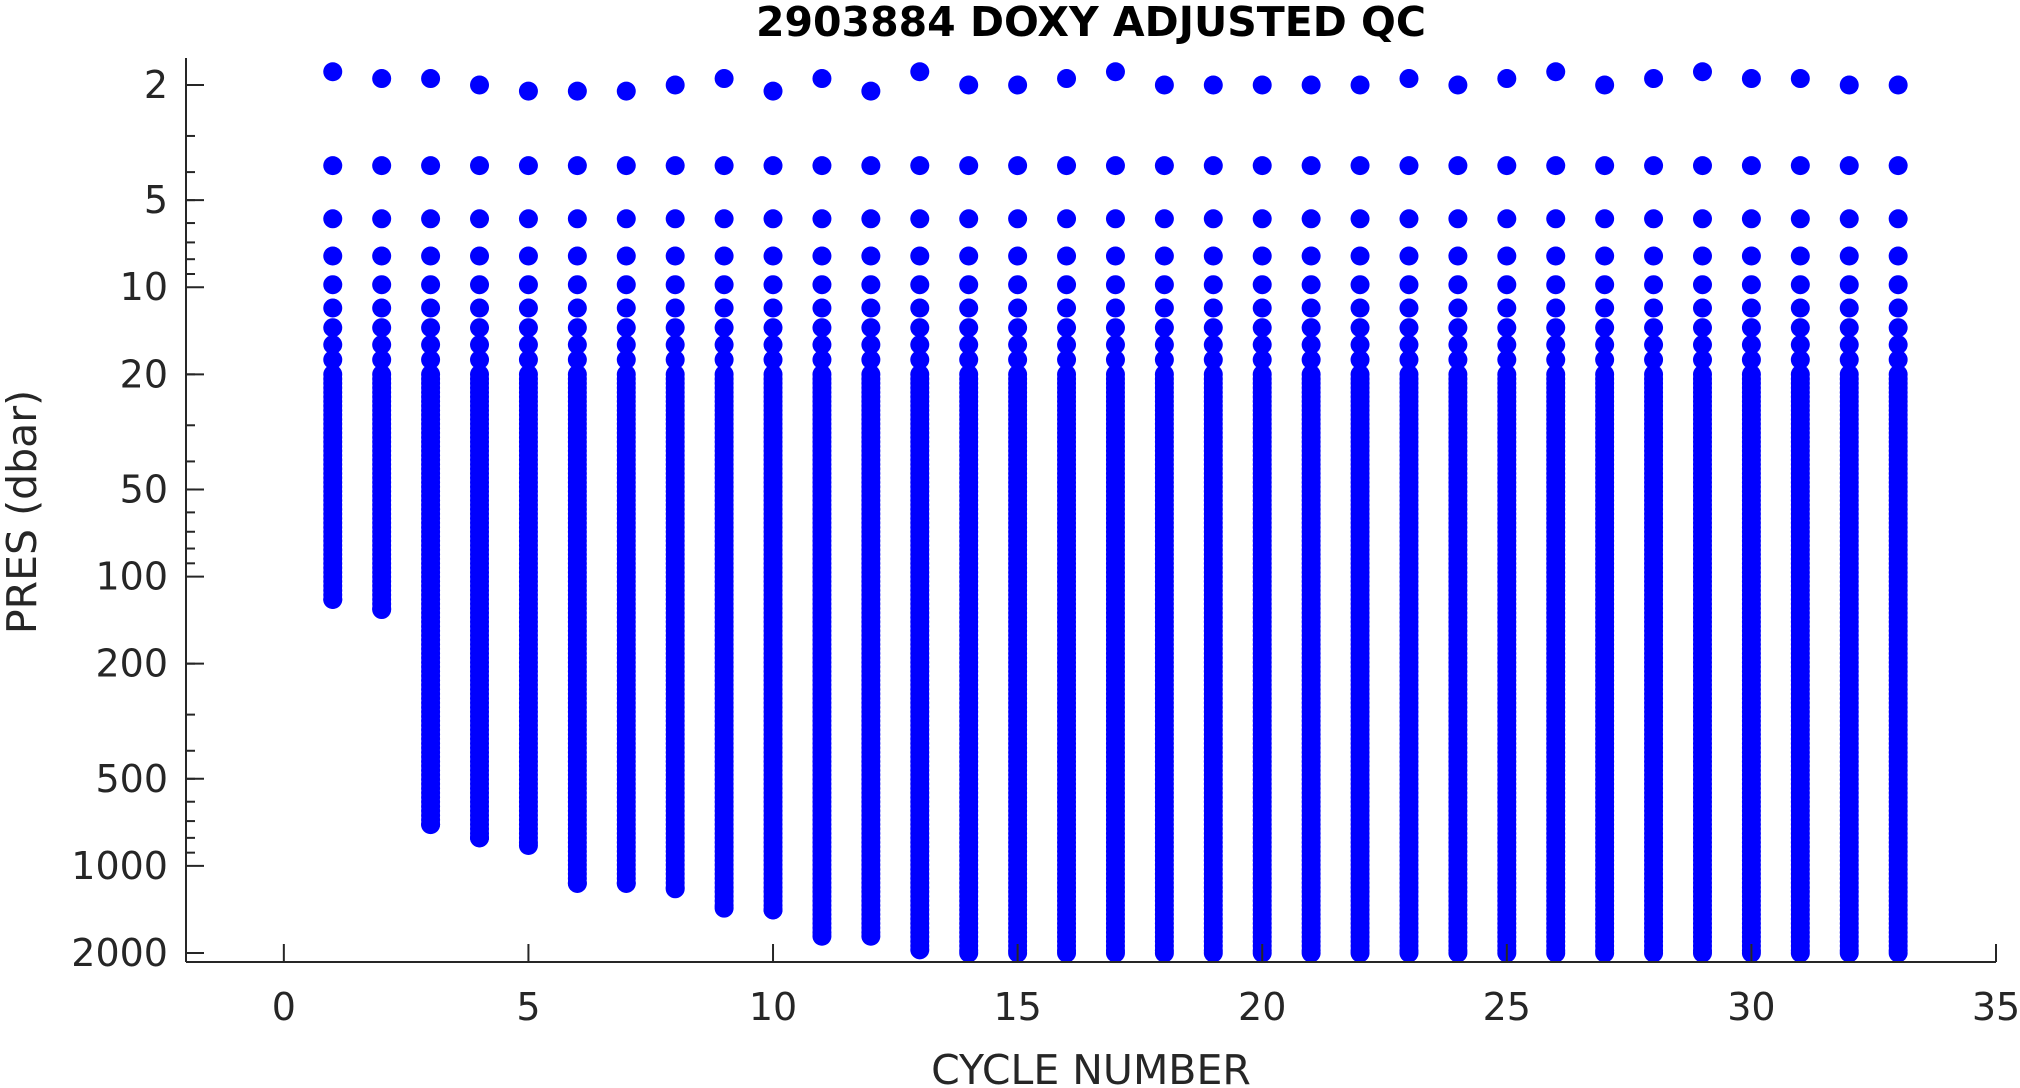  Describe the element at coordinates (1146, 986) in the screenshot. I see `x-axis-ticks: 0 5 10 15 20 25 30 35` at that location.